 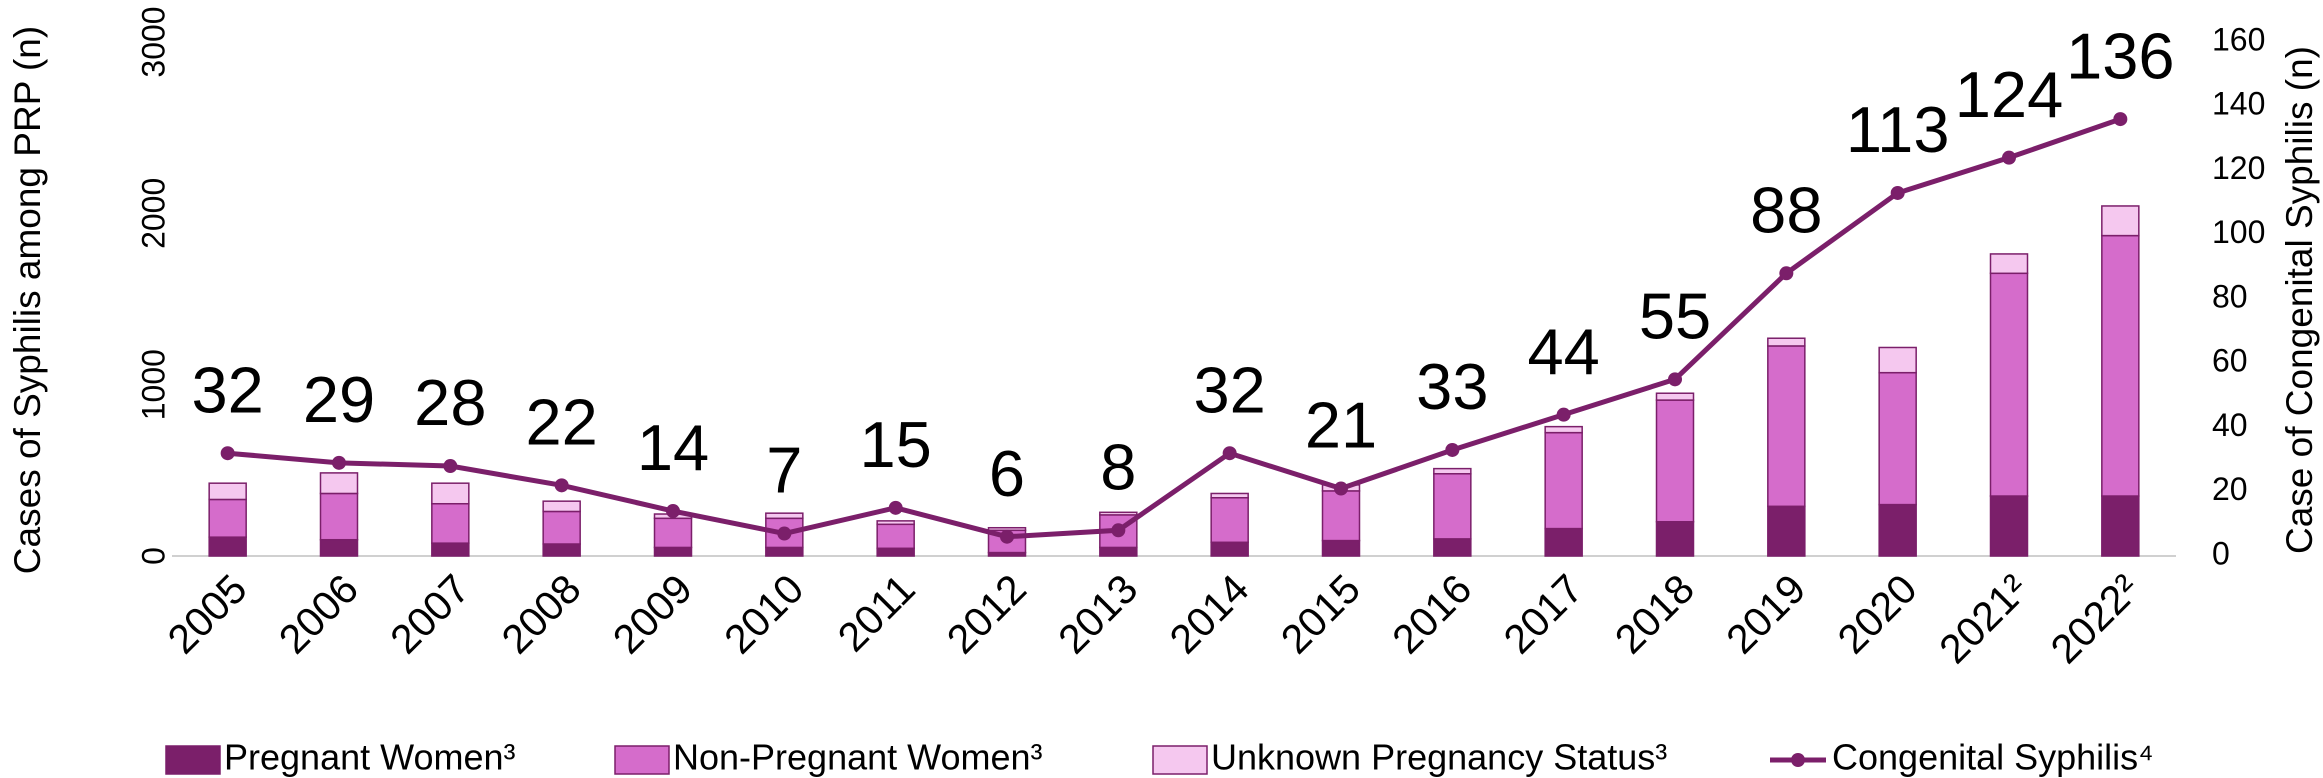 I want to click on y2-axis-label: Case of Congenital Syphilis (n), so click(x=2299, y=300).